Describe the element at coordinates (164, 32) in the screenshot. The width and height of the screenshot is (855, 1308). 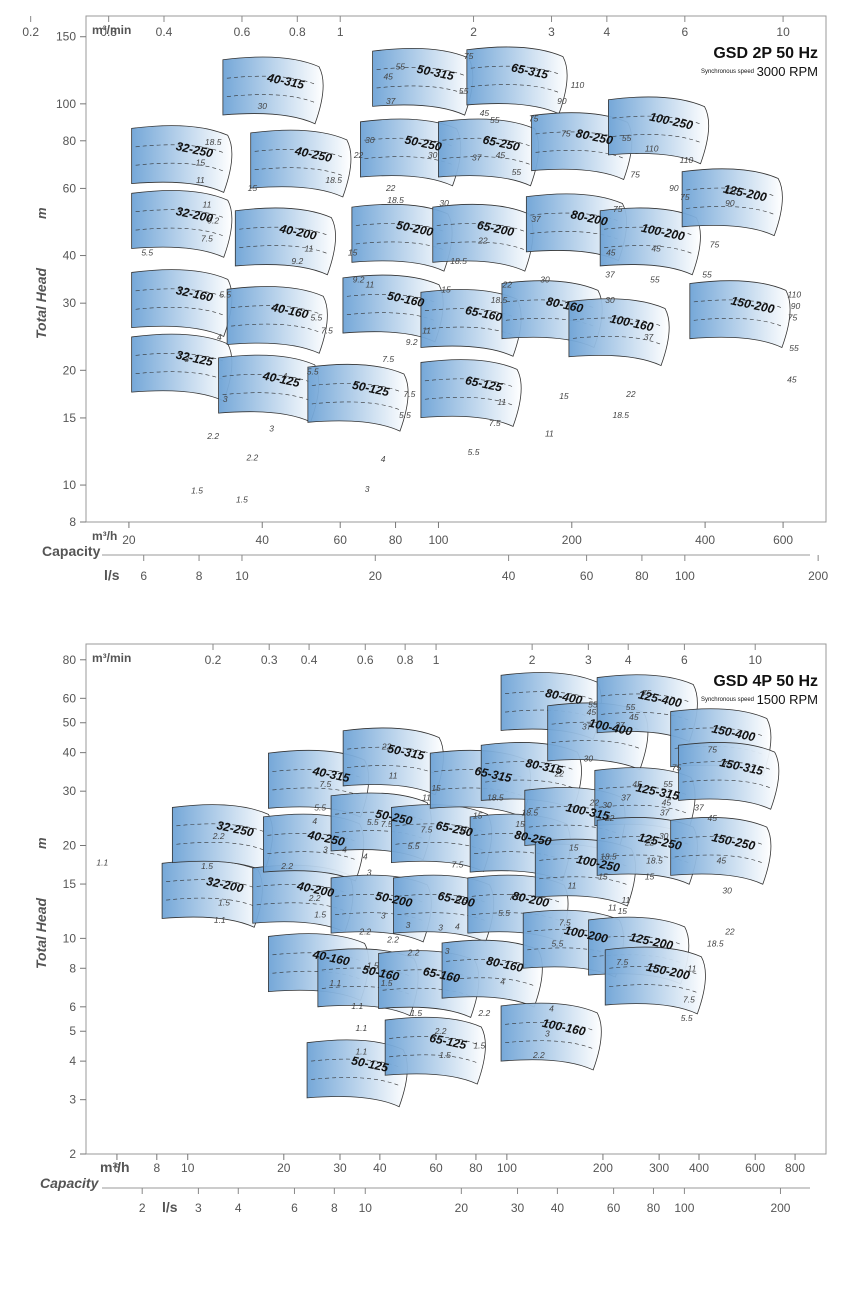
I see `x-top-tick-label: 0.4` at that location.